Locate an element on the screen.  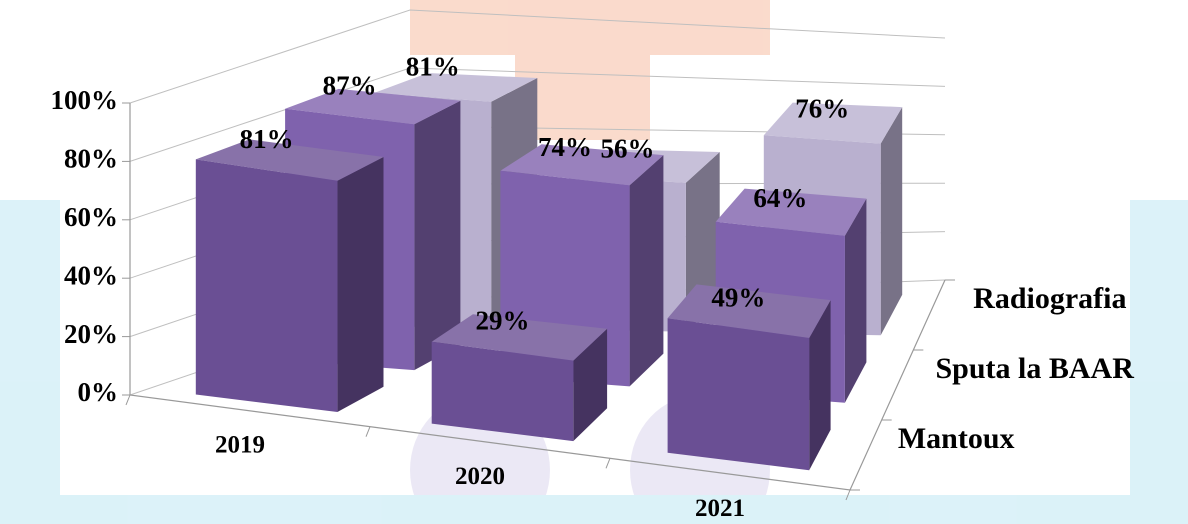
value-label: 74% is located at coordinates (565, 147).